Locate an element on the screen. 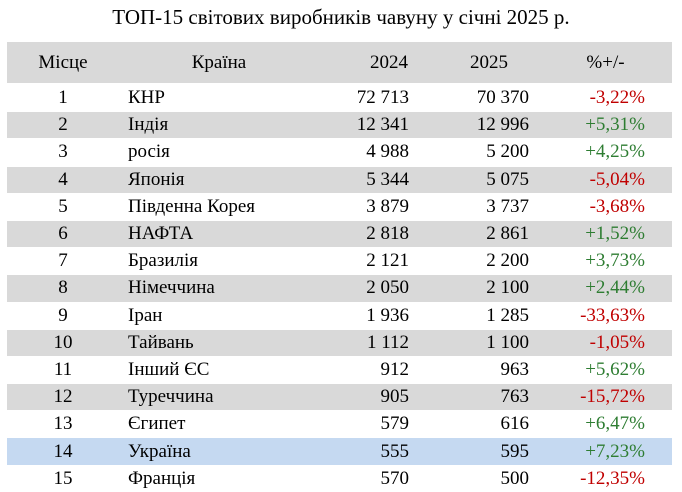 The width and height of the screenshot is (682, 492). cell-change: +1,52% is located at coordinates (600, 234).